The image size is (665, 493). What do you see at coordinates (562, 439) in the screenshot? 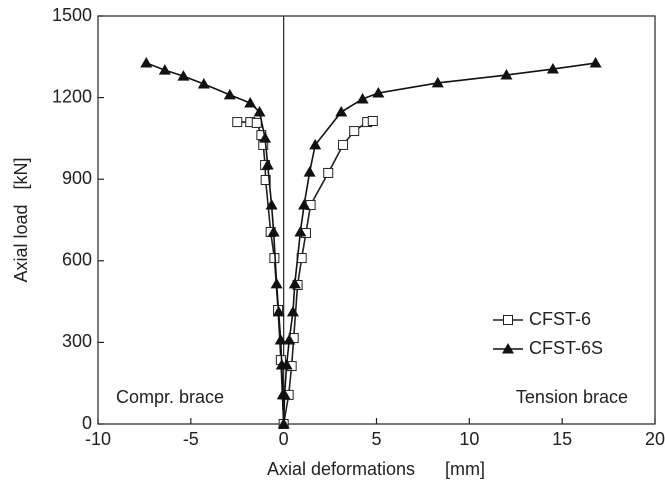
I see `x-tick-label: 15` at bounding box center [562, 439].